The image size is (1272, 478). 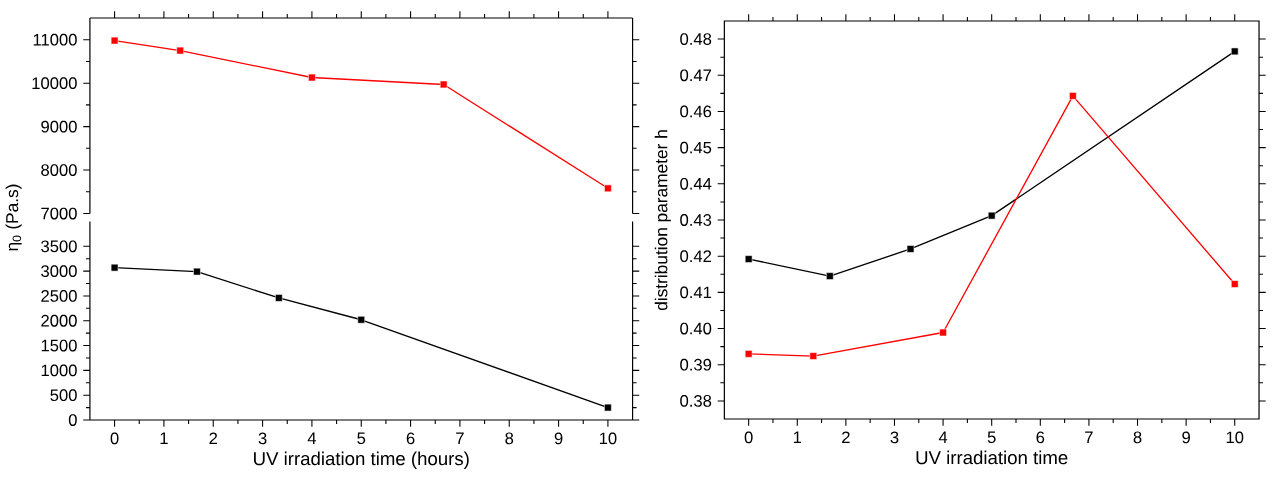 What do you see at coordinates (992, 457) in the screenshot?
I see `x-axis-title: UV irradiation time` at bounding box center [992, 457].